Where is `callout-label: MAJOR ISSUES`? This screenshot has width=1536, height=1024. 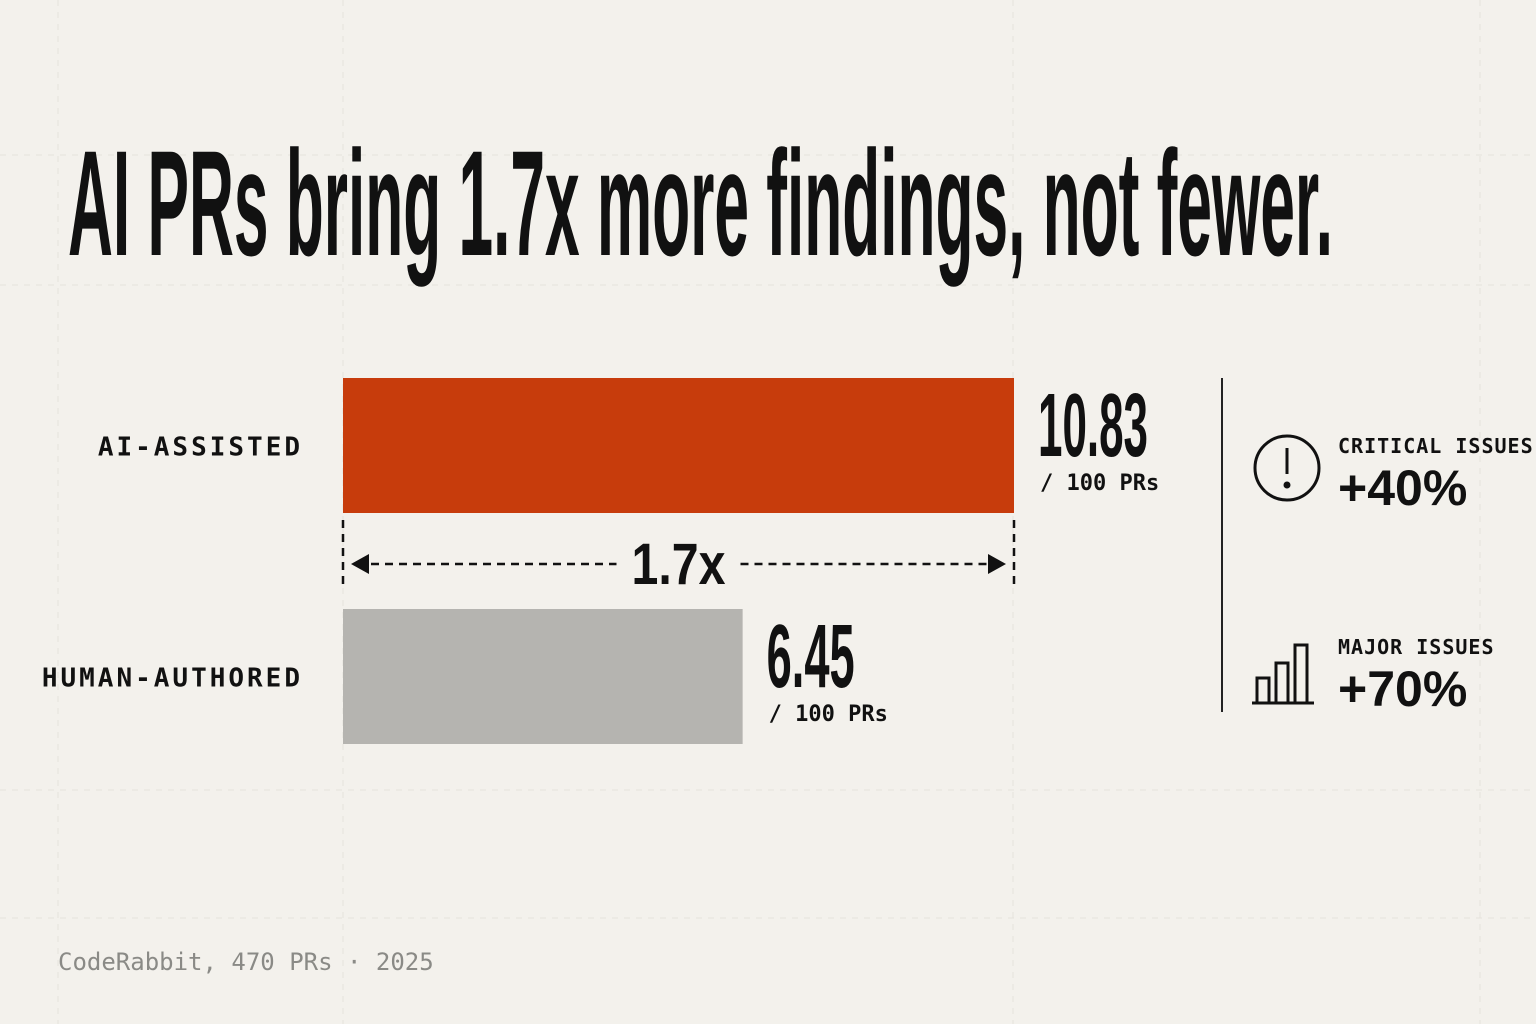
callout-label: MAJOR ISSUES is located at coordinates (1416, 647).